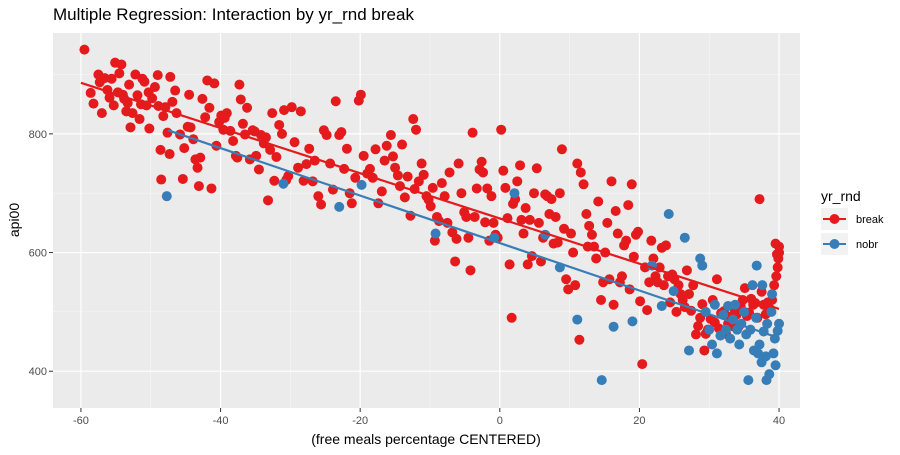 Image resolution: width=900 pixels, height=455 pixels. I want to click on y-tick-label: 800, so click(38, 135).